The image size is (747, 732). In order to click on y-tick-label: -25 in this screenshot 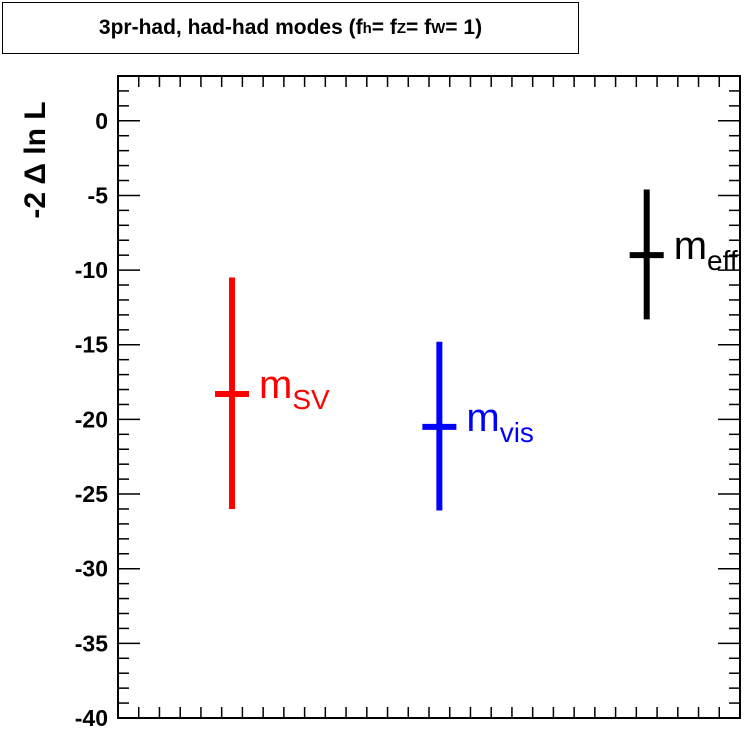, I will do `click(91, 494)`.